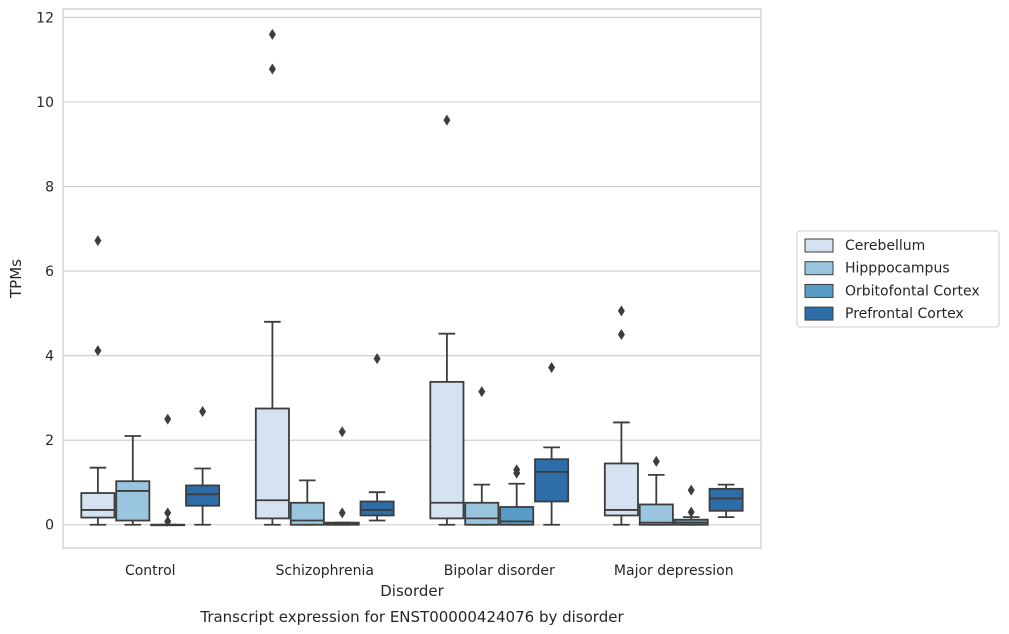  Describe the element at coordinates (885, 246) in the screenshot. I see `legend-label: Cerebellum` at that location.